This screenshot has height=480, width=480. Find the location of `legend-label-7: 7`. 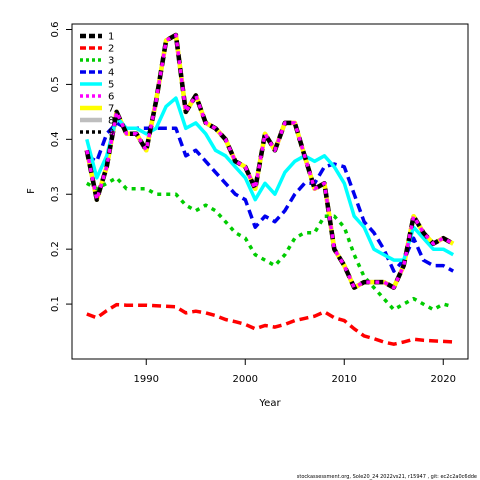

legend-label-7: 7 is located at coordinates (111, 109).